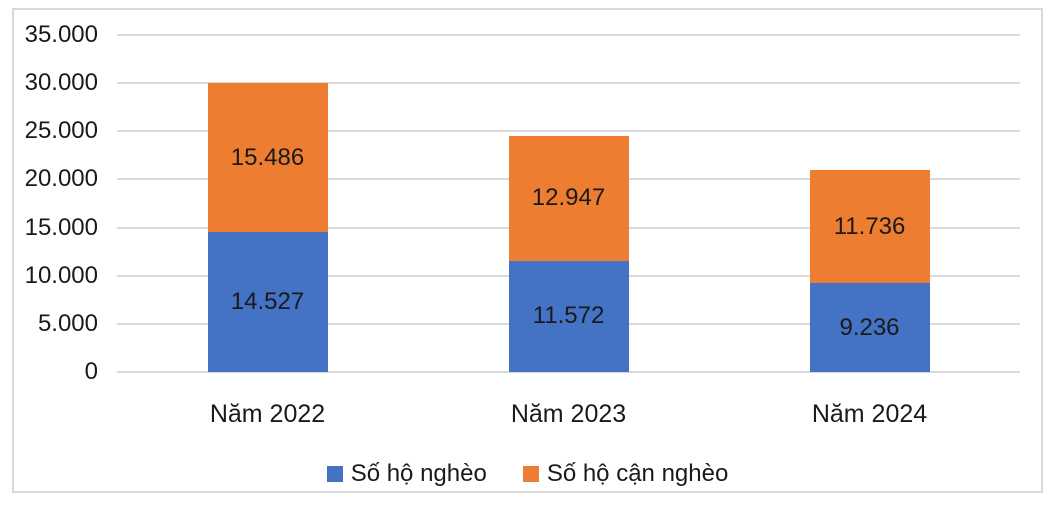 This screenshot has height=511, width=1058. What do you see at coordinates (61, 34) in the screenshot?
I see `y-axis-tick-label: 35.000` at bounding box center [61, 34].